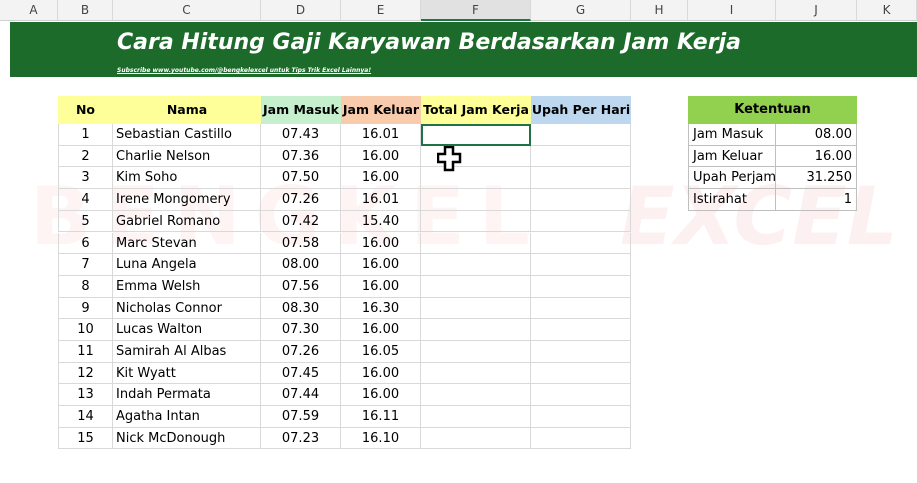 Image resolution: width=917 pixels, height=483 pixels. Describe the element at coordinates (301, 156) in the screenshot. I see `table-cell: 07.36` at that location.